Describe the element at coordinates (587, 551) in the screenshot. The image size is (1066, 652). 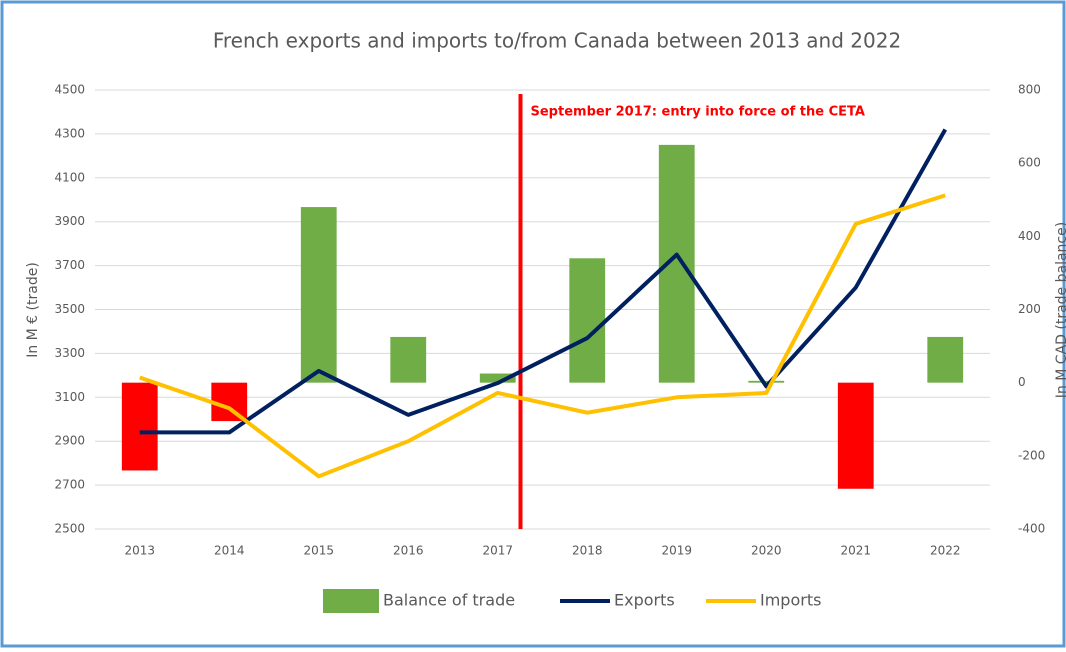
I see `x-tick-label: 2018` at that location.